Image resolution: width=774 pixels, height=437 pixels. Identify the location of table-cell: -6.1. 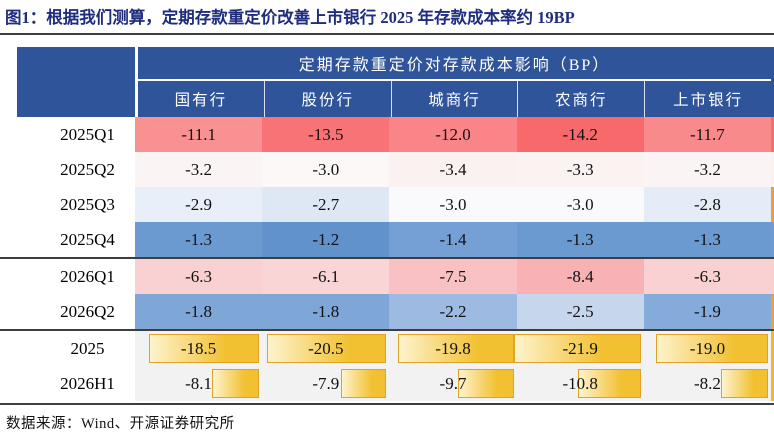
(326, 276).